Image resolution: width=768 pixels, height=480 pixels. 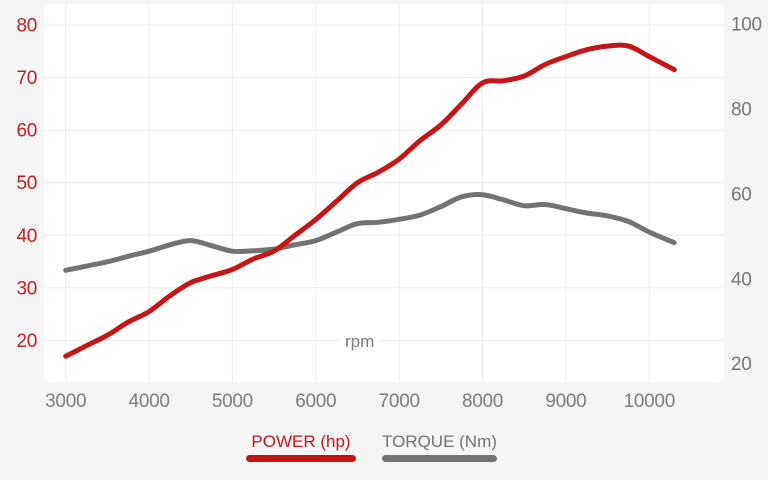 I want to click on right-axis-tick-label: 40, so click(x=741, y=279).